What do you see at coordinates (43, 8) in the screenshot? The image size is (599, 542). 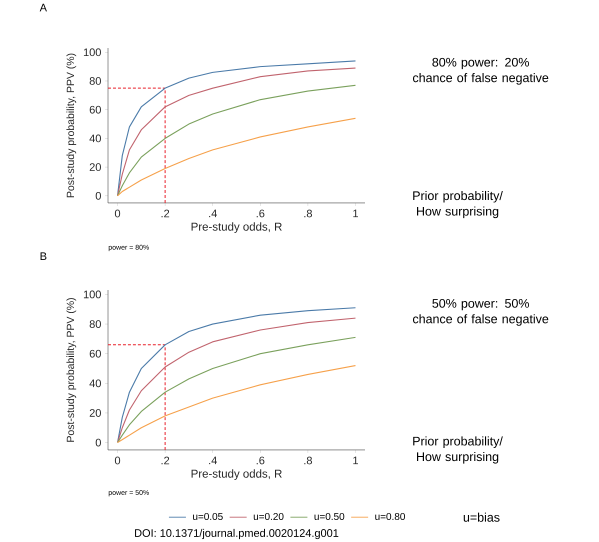 I see `chart-title: A` at bounding box center [43, 8].